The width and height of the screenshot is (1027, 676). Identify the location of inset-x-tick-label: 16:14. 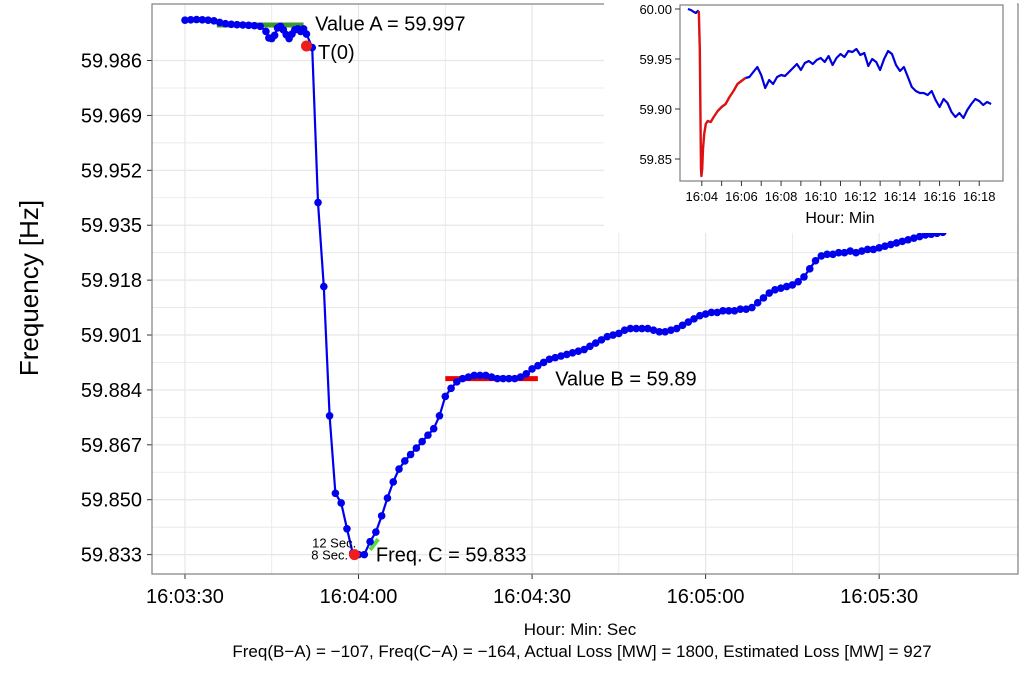
(900, 196).